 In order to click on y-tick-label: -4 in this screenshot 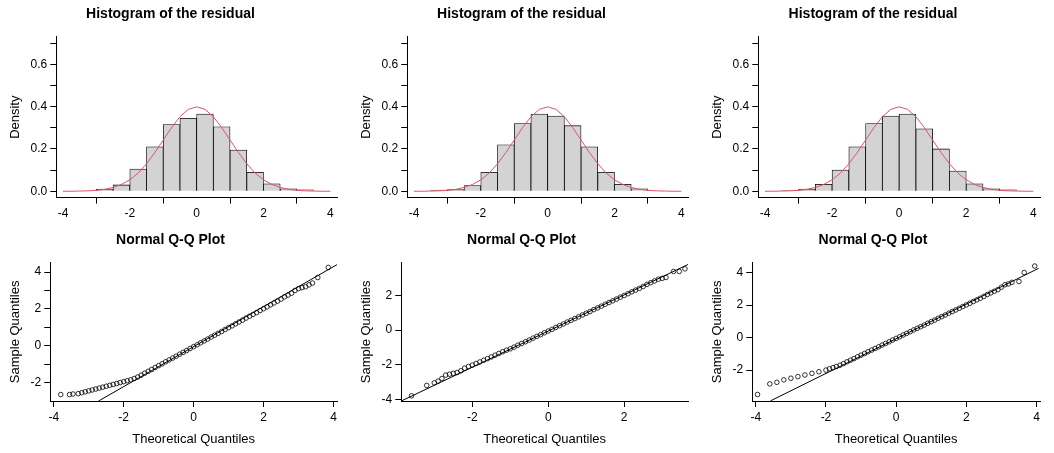, I will do `click(387, 398)`.